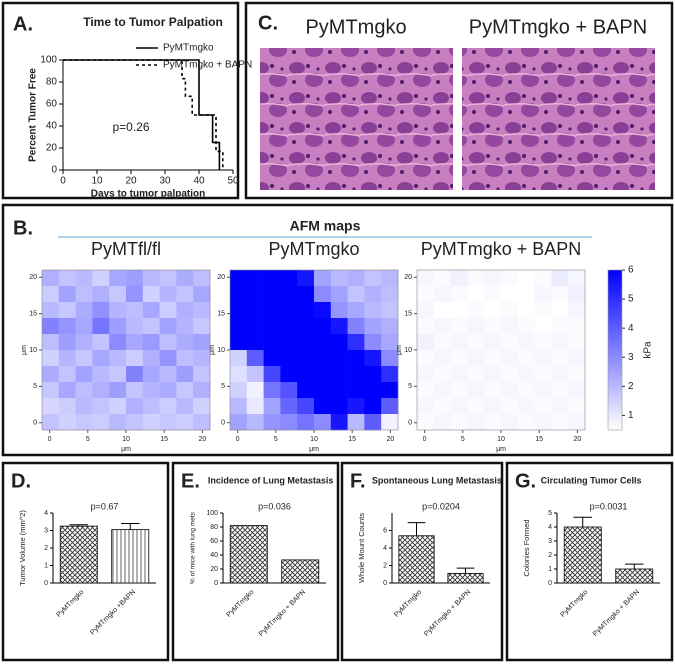  What do you see at coordinates (190, 481) in the screenshot?
I see `panel-letter: E.` at bounding box center [190, 481].